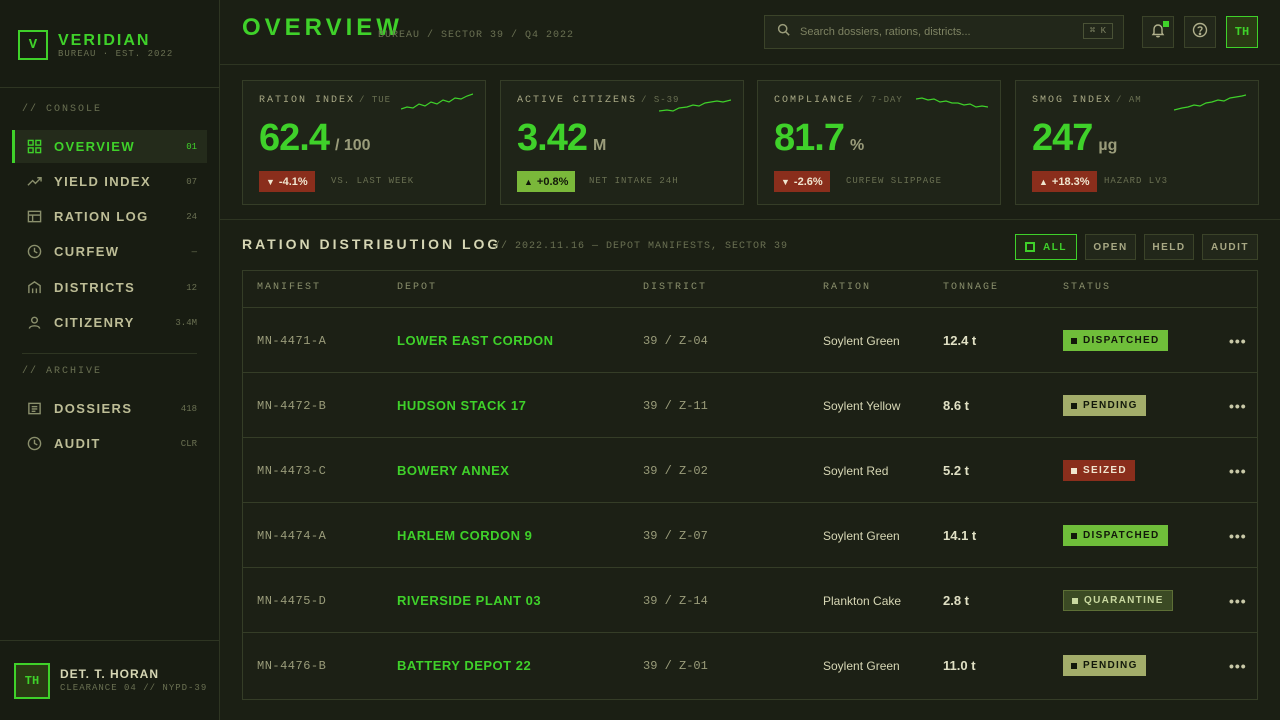 This screenshot has width=1280, height=720. Describe the element at coordinates (93, 408) in the screenshot. I see `sidebar-item-label: DOSSIERS` at that location.